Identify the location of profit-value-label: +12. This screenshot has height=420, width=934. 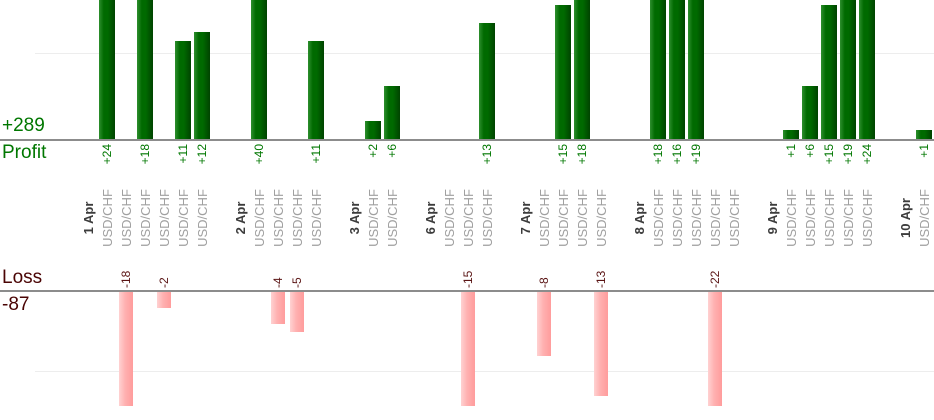
(202, 154).